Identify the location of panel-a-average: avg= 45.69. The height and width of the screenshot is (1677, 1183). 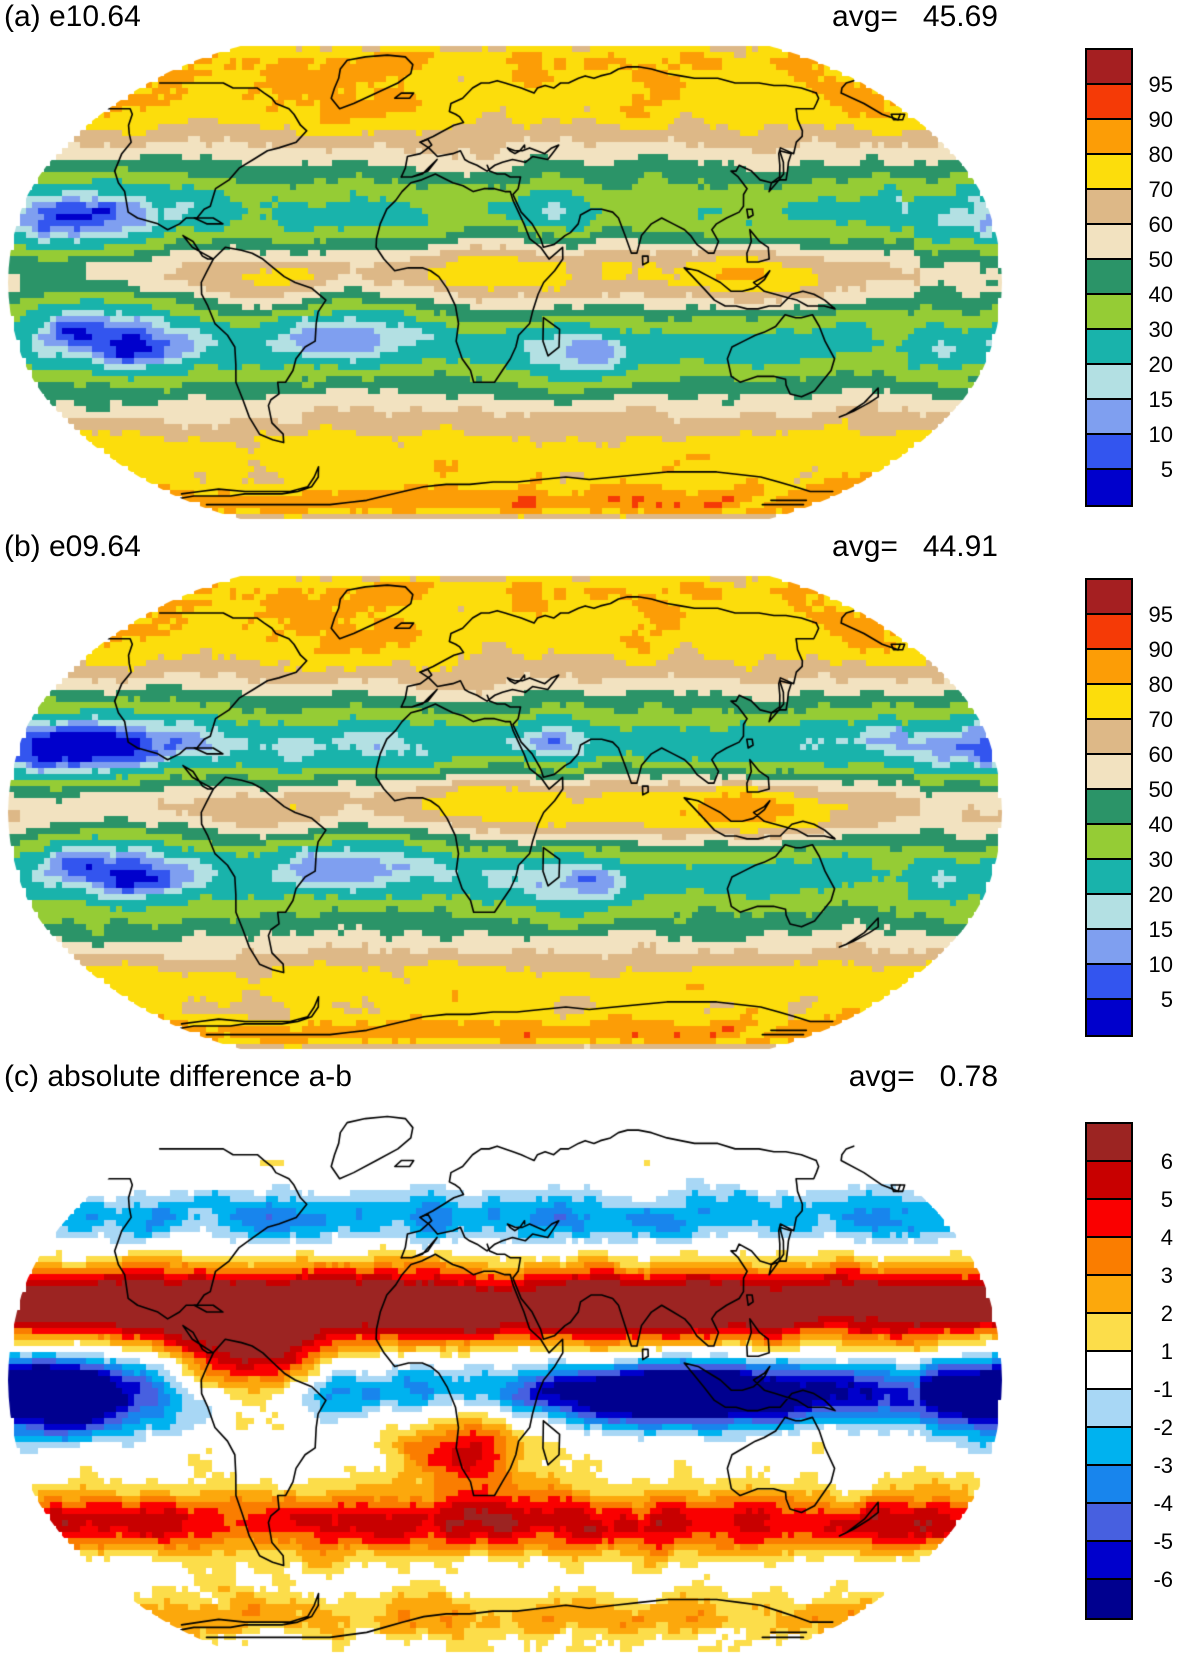
(921, 17).